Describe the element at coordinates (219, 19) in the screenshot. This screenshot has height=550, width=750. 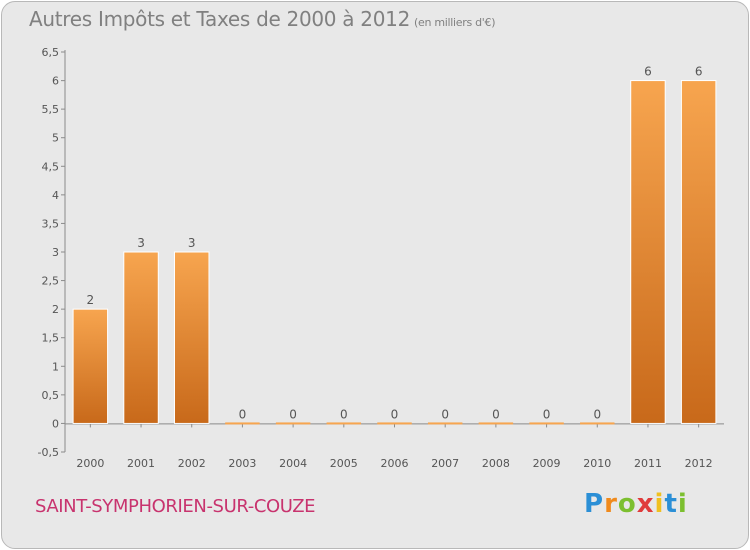
I see `chart-title-text: Autres Impôts et Taxes de 2000 à 2012` at that location.